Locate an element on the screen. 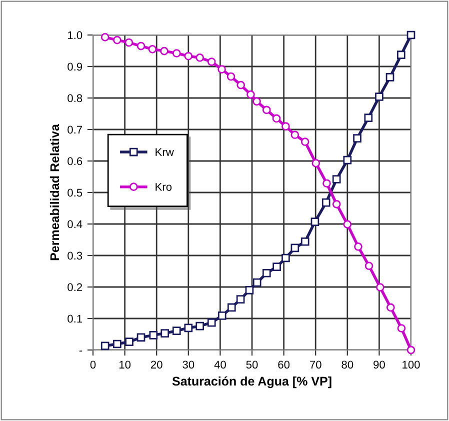  y-tick-label: 0.6 is located at coordinates (75, 161).